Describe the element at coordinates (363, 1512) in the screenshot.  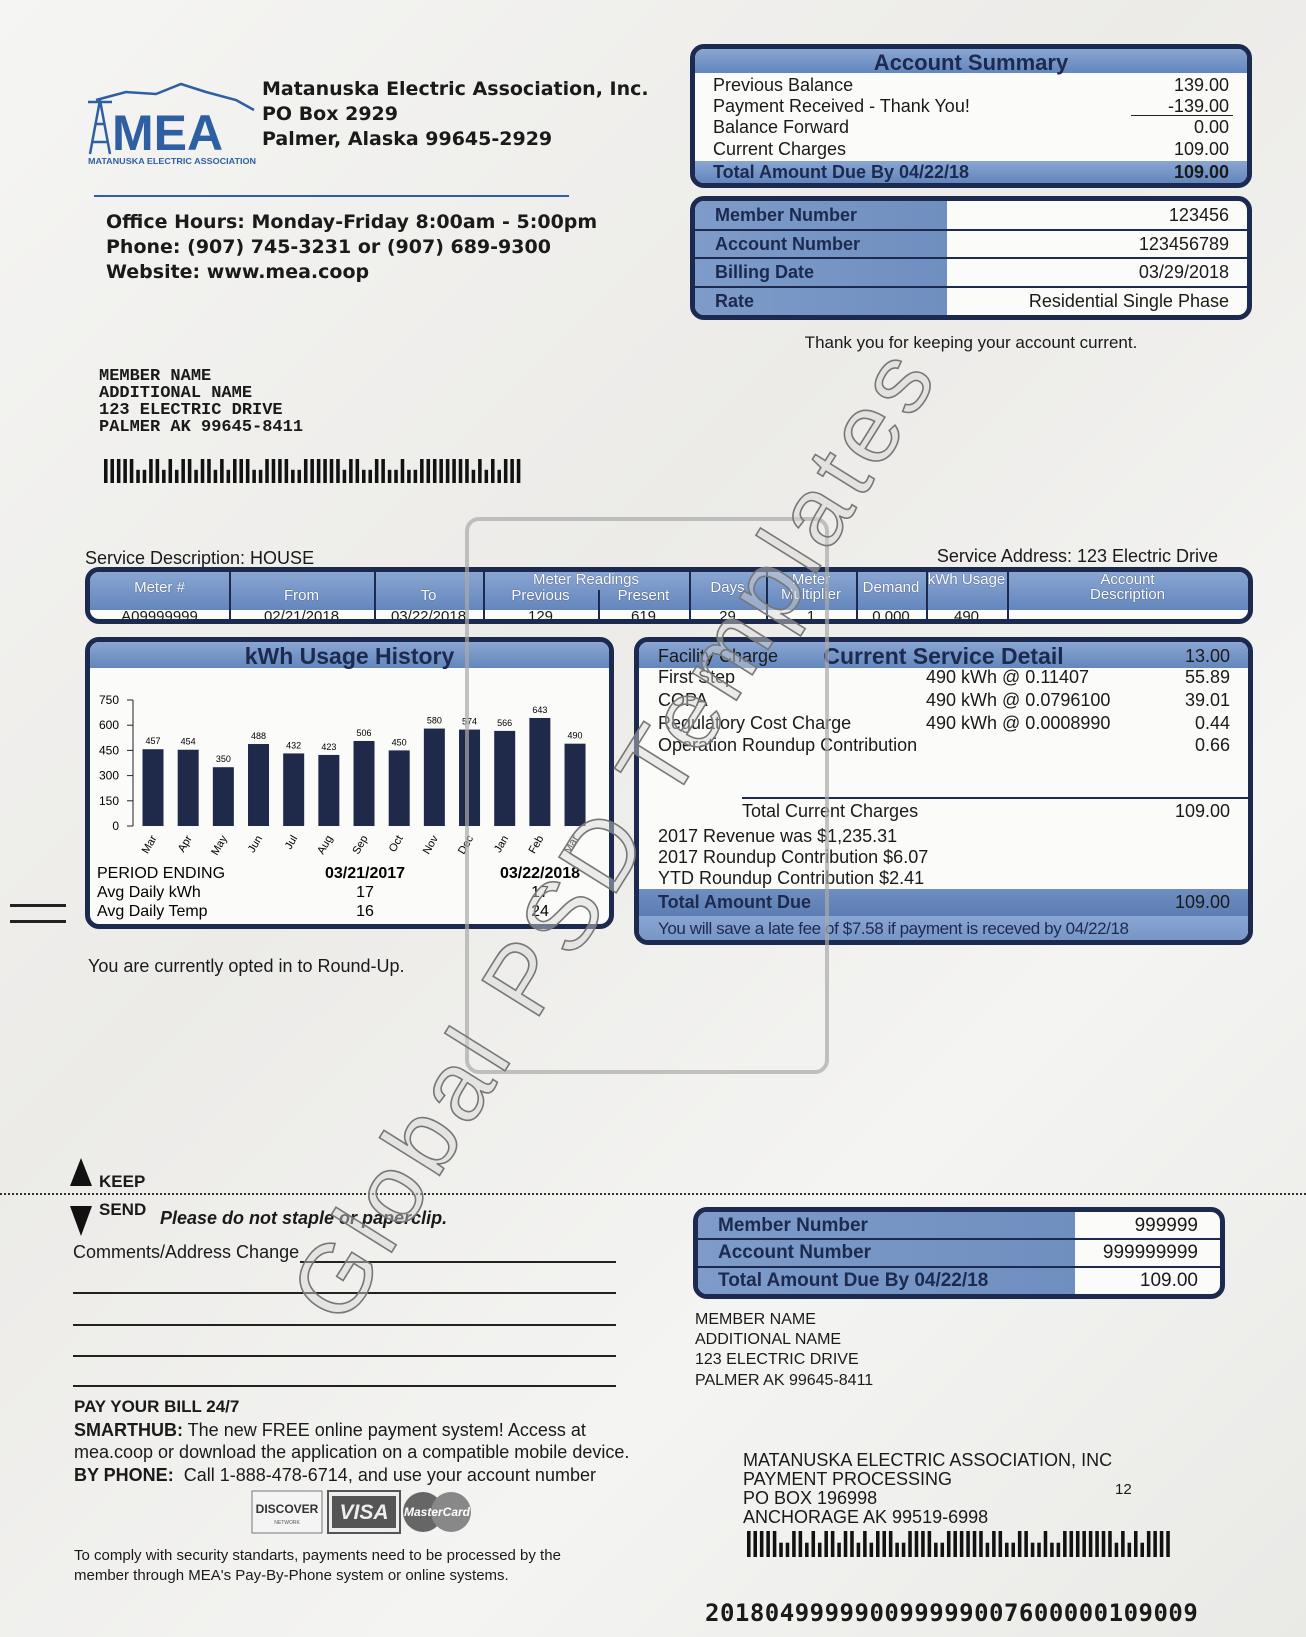
I see `visa-logo: VISA` at that location.